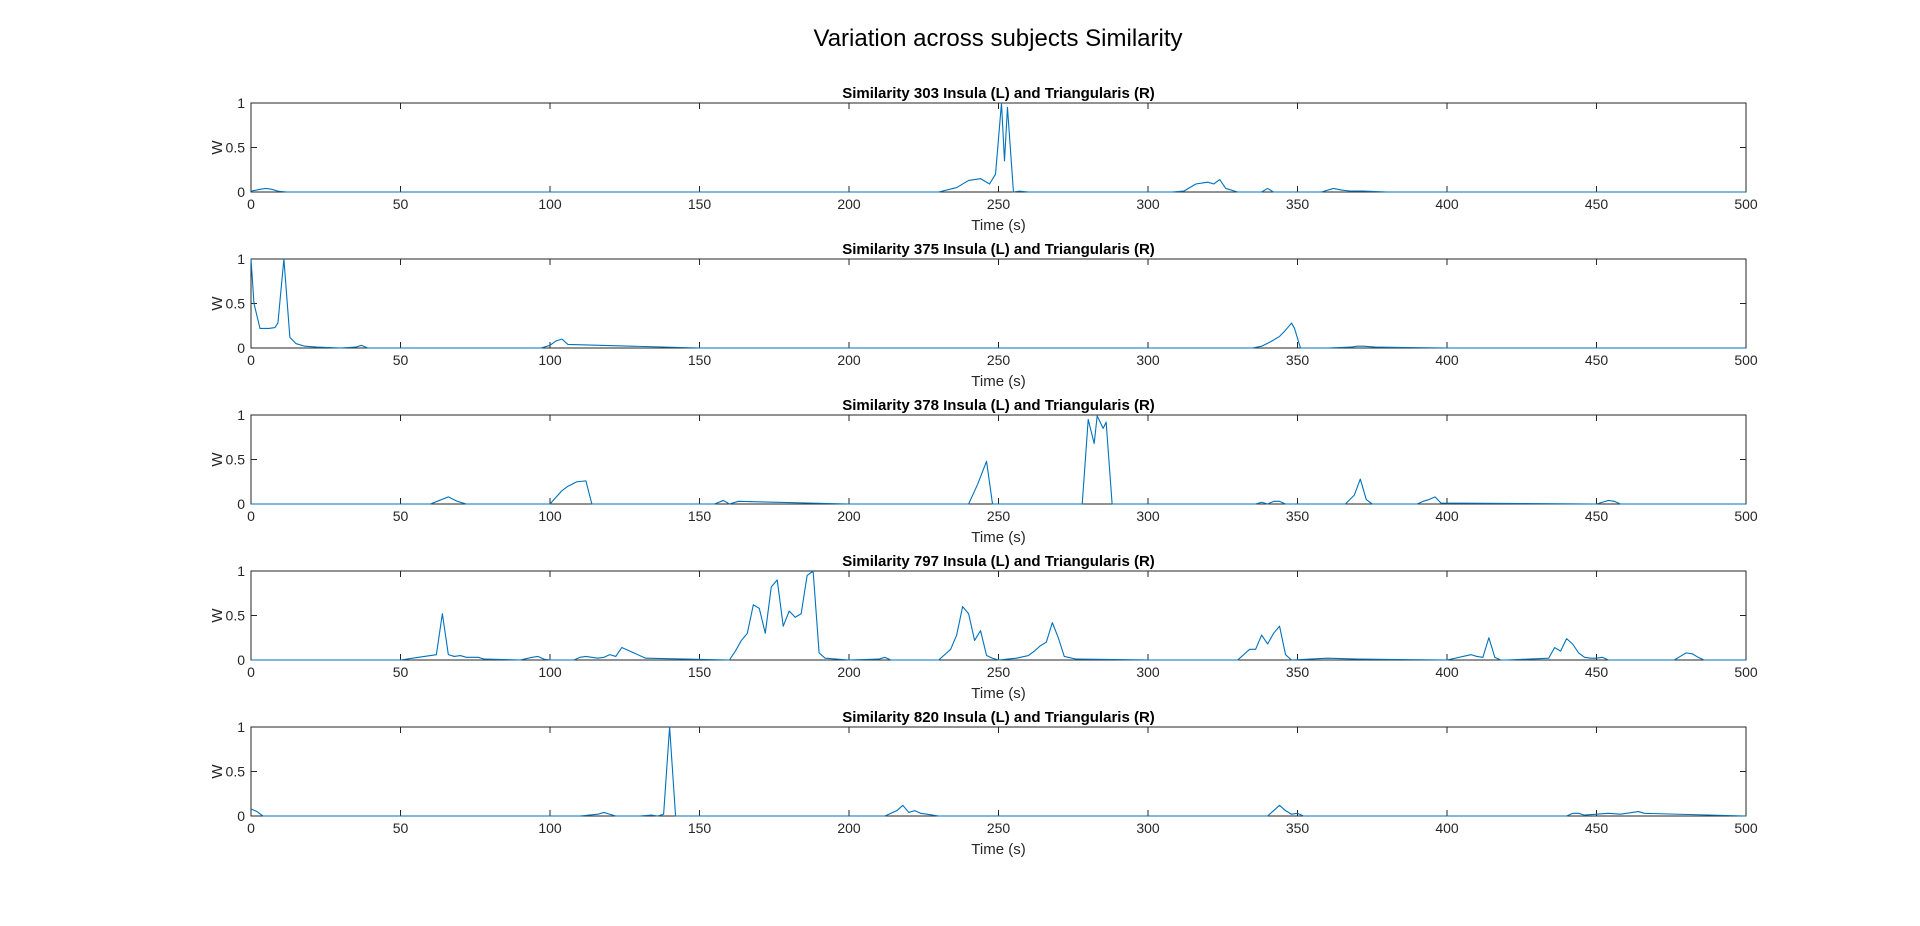 The height and width of the screenshot is (926, 1920). I want to click on figure-title: Variation across subjects Similarity, so click(997, 38).